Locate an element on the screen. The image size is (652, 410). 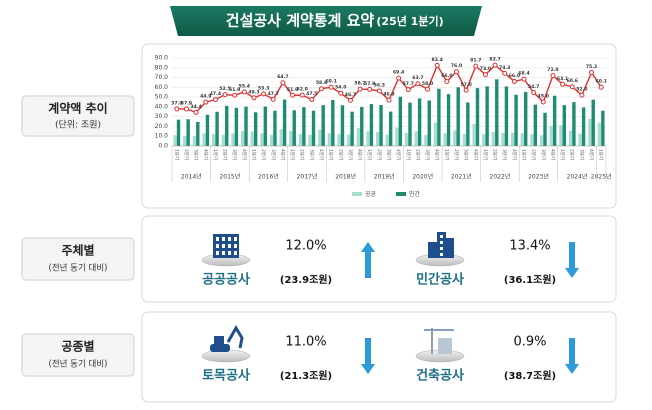
legend-label: 민간 is located at coordinates (415, 194).